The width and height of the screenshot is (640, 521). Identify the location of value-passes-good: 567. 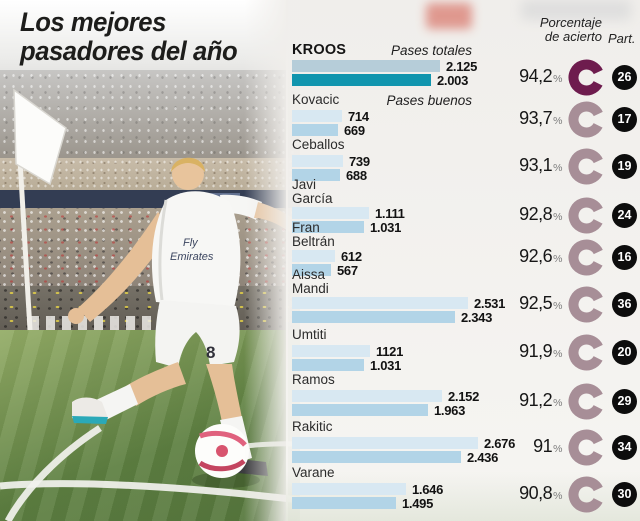
(347, 270).